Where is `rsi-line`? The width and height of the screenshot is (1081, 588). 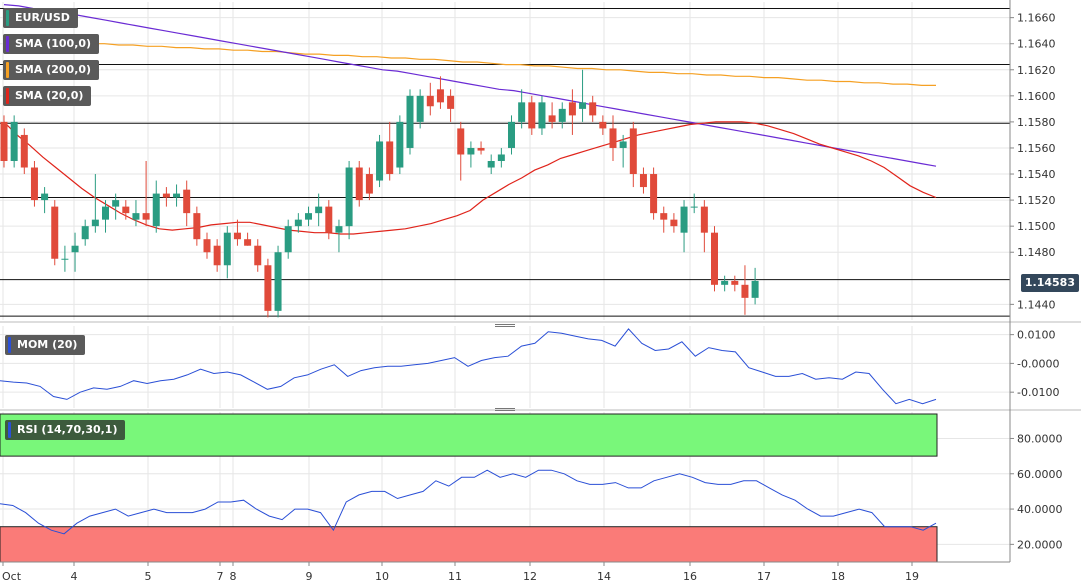
rsi-line is located at coordinates (468, 502).